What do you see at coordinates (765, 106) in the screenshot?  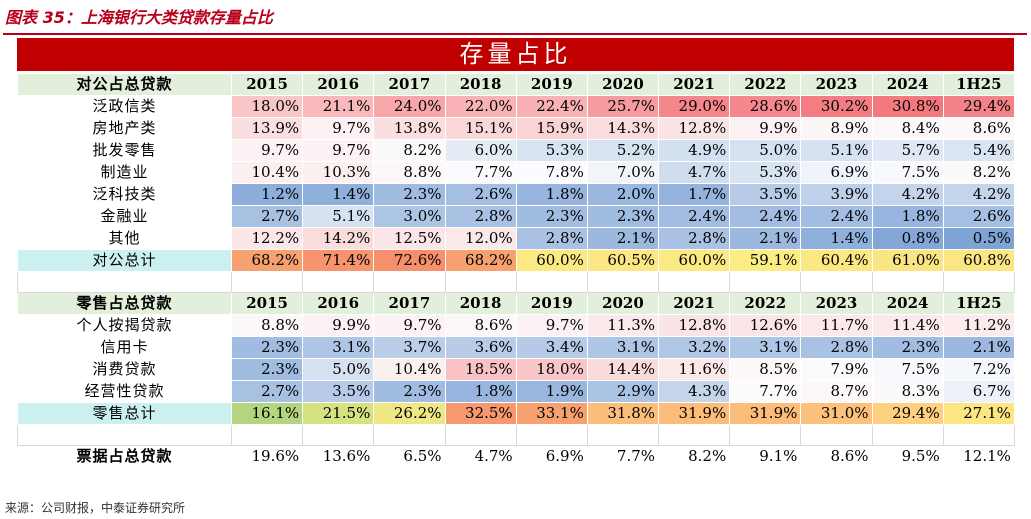 I see `value-cell: 28.6%` at bounding box center [765, 106].